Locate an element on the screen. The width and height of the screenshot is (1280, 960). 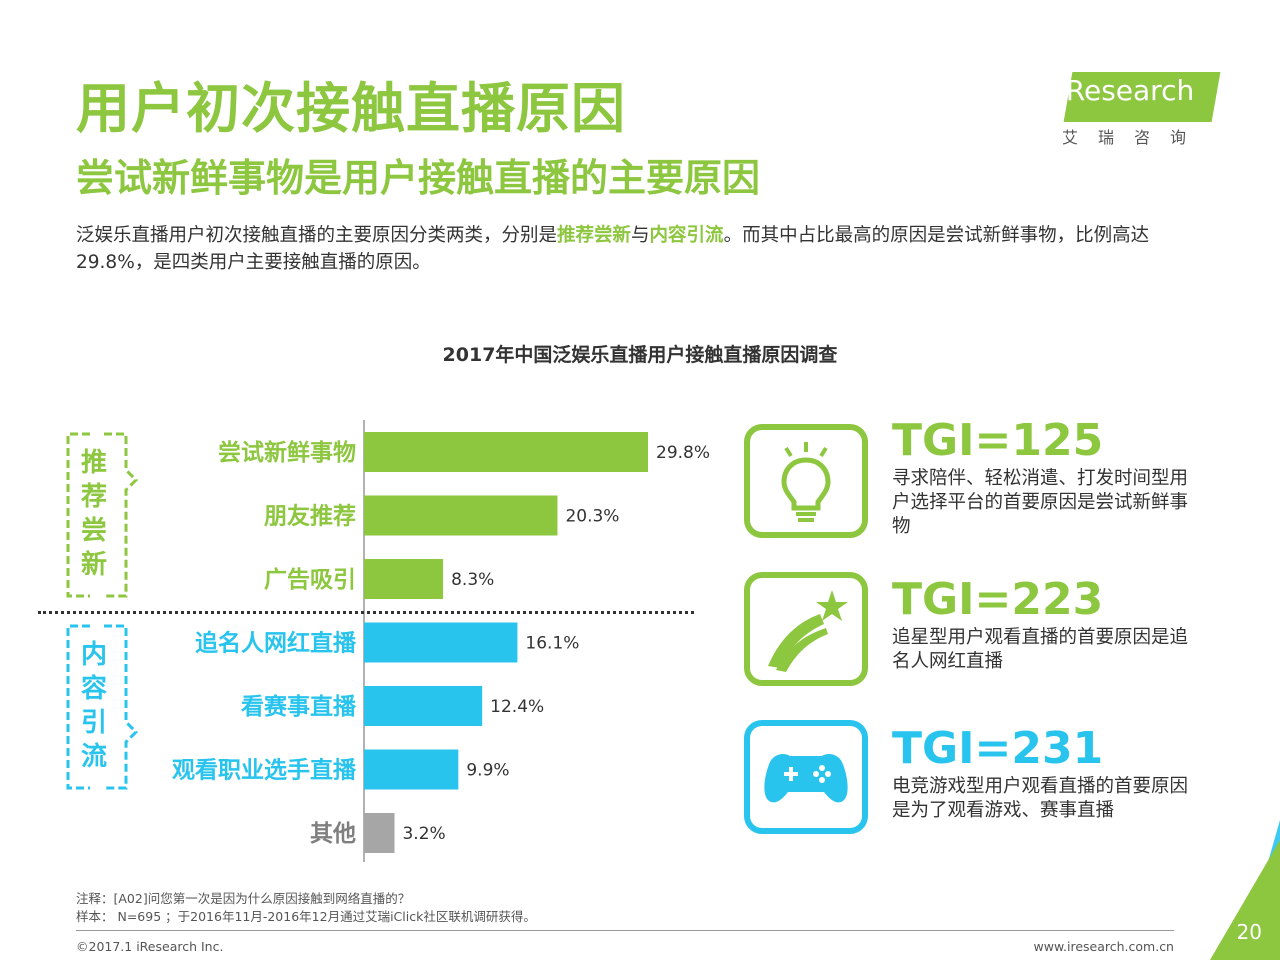
footer-line is located at coordinates (625, 930).